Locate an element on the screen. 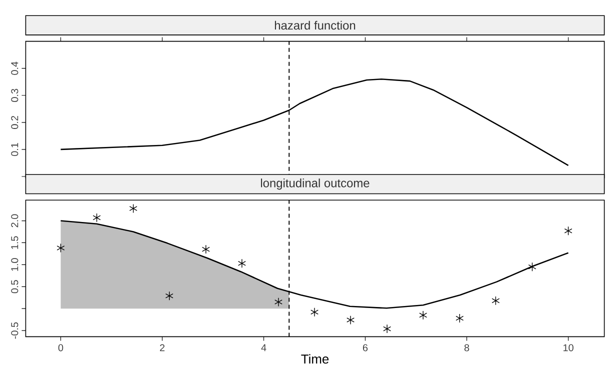 This screenshot has height=387, width=608. y-tick-label: 2.0 is located at coordinates (14, 221).